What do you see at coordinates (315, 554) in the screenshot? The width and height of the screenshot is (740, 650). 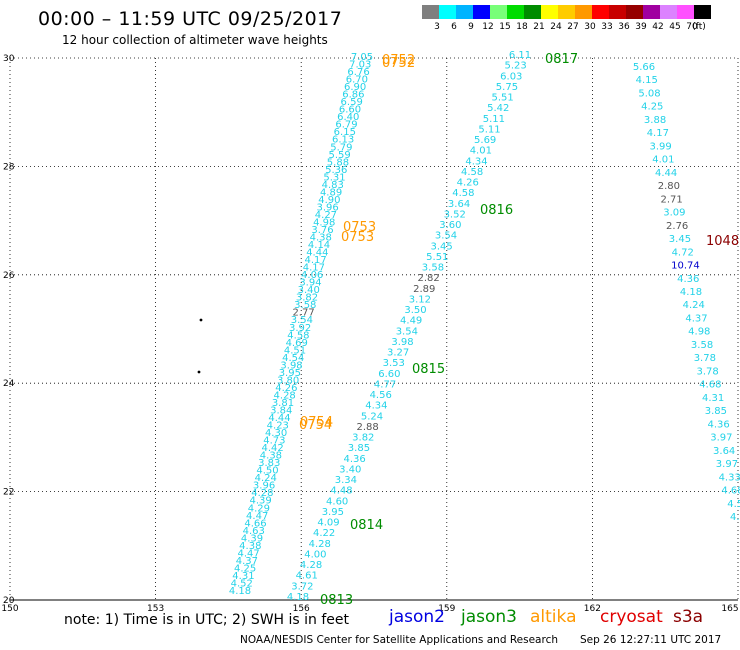 I see `swh-value-label: 4.00` at bounding box center [315, 554].